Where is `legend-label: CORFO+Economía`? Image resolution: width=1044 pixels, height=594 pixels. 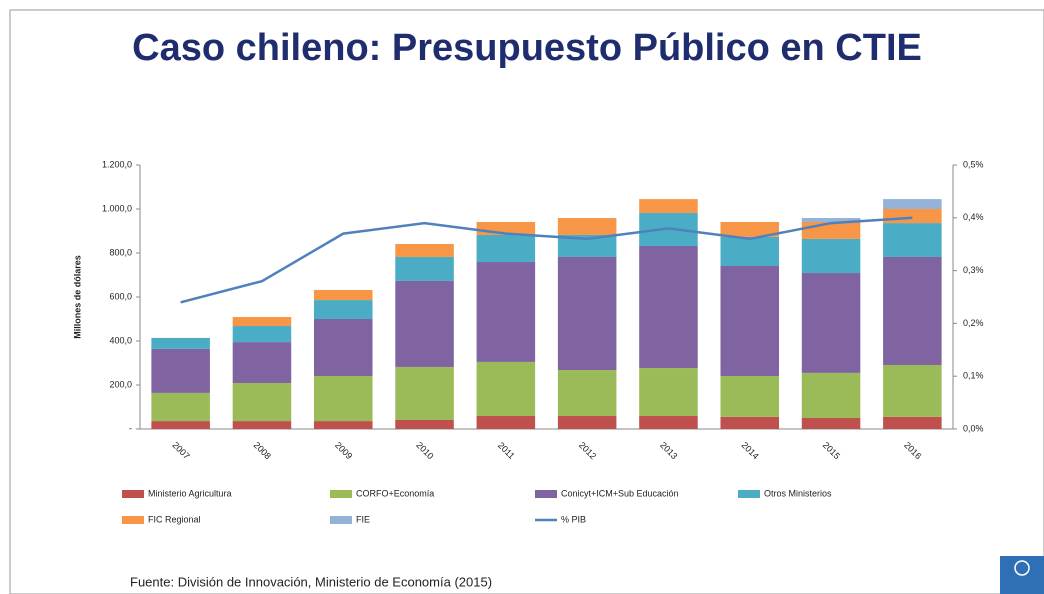
legend-label: CORFO+Economía is located at coordinates (395, 493).